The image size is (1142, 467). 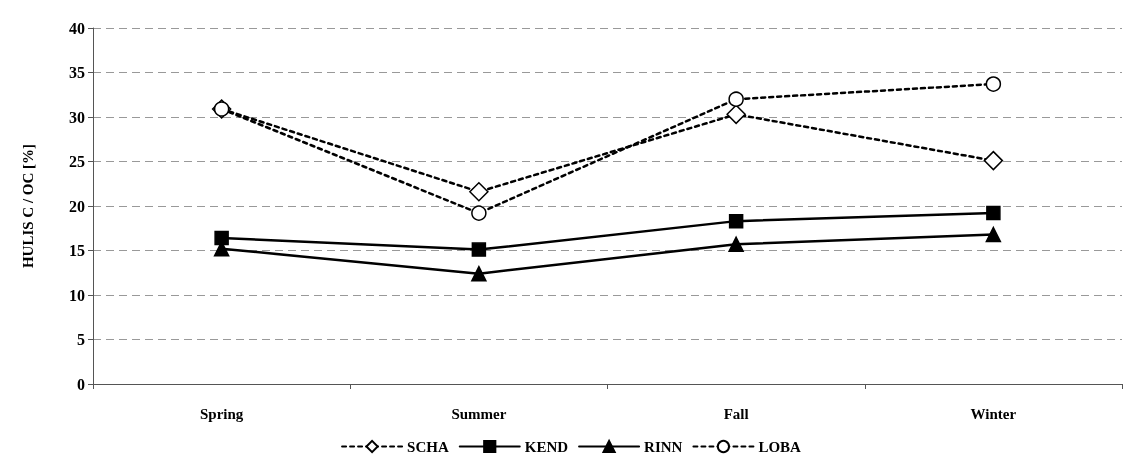 I want to click on y-tick-label: 35, so click(x=77, y=72).